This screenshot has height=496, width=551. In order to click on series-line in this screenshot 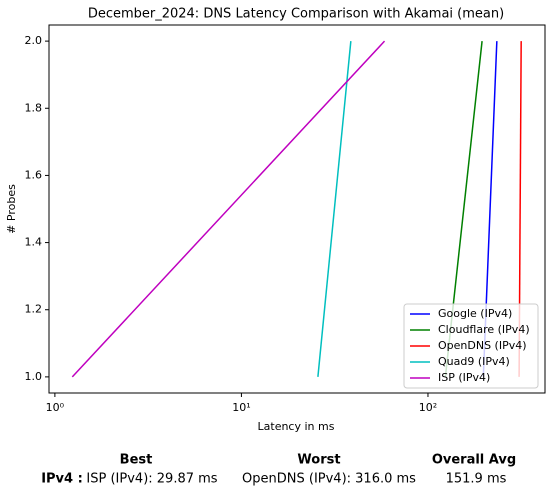, I will do `click(334, 209)`.